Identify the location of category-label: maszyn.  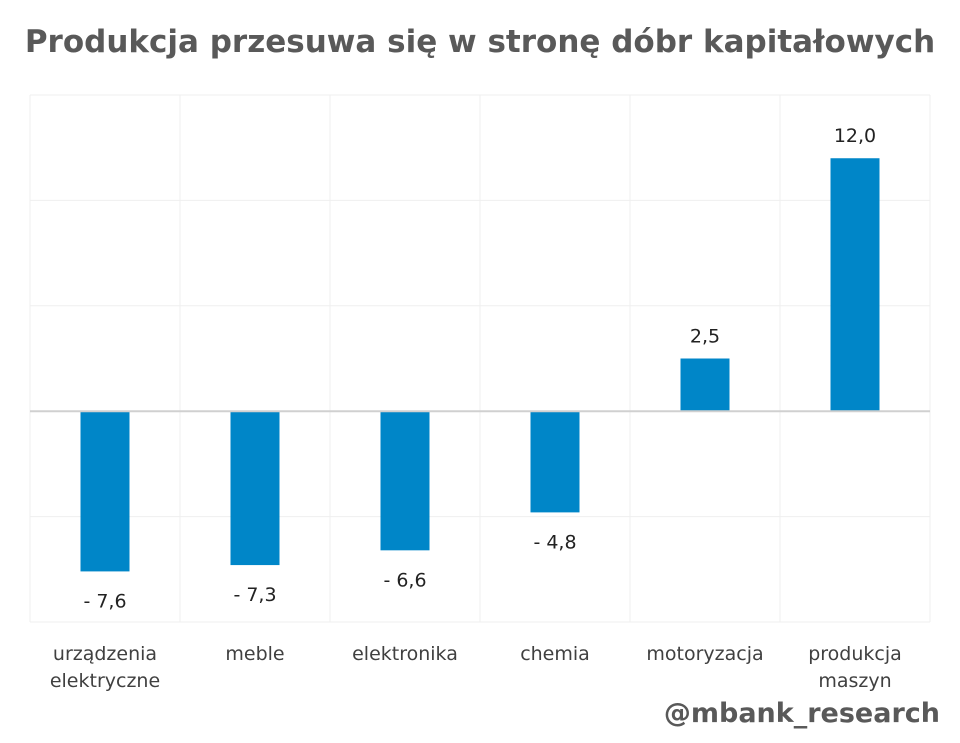
(854, 681).